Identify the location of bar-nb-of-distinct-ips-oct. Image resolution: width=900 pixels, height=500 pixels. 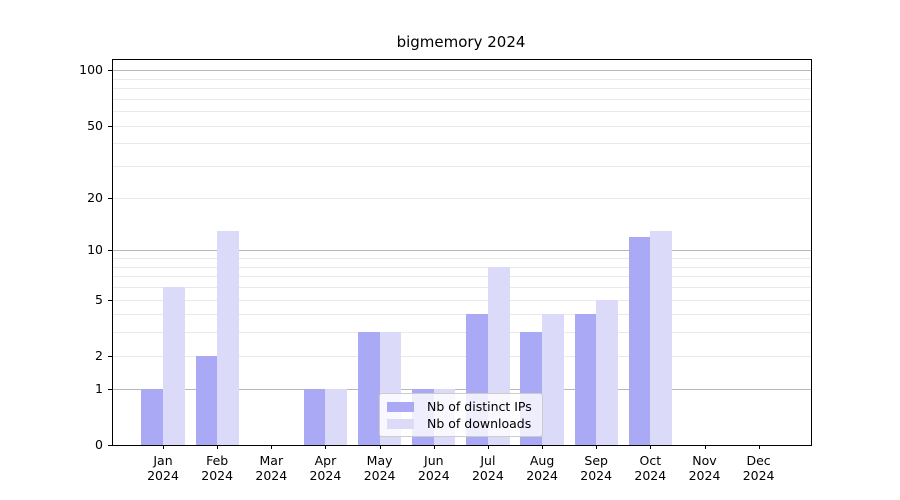
(639, 340).